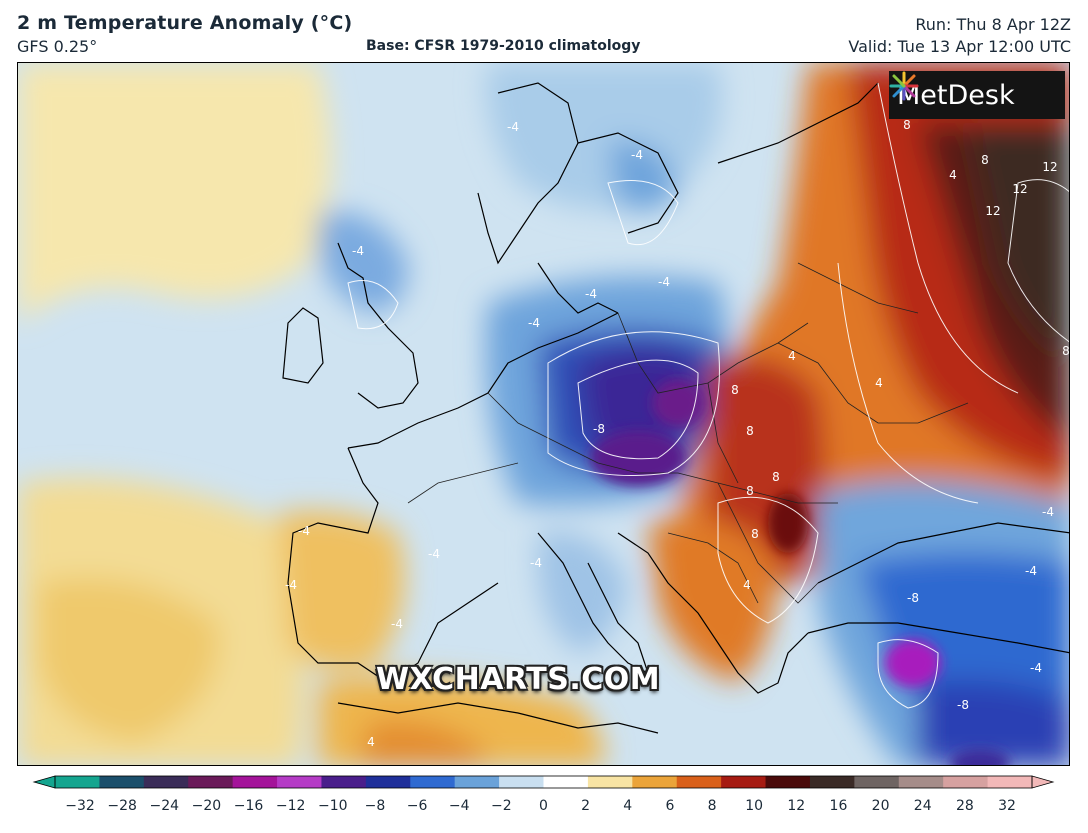 This screenshot has height=833, width=1088. I want to click on color-legend, so click(543, 782).